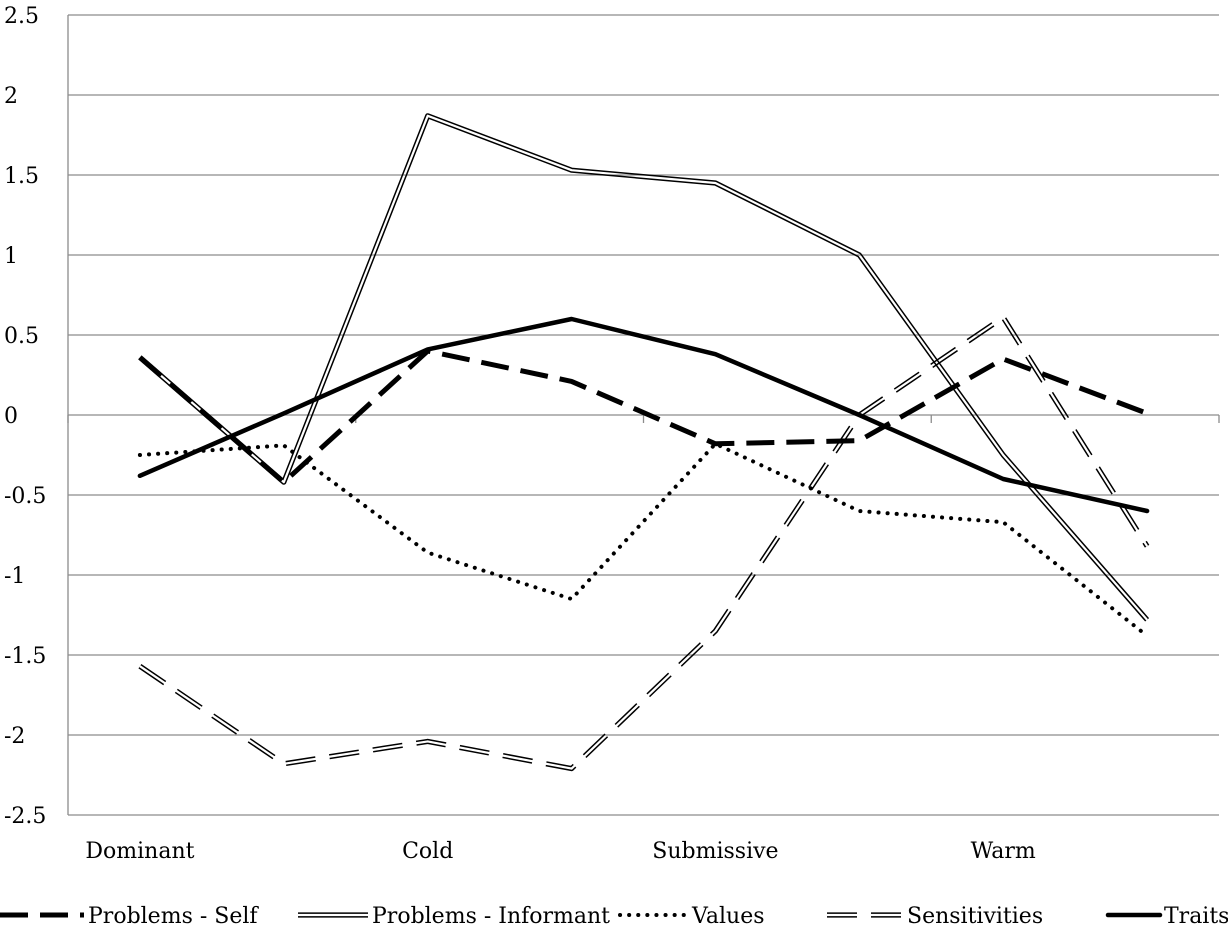 The image size is (1228, 932). Describe the element at coordinates (21, 16) in the screenshot. I see `y-tick-label: 2.5` at that location.